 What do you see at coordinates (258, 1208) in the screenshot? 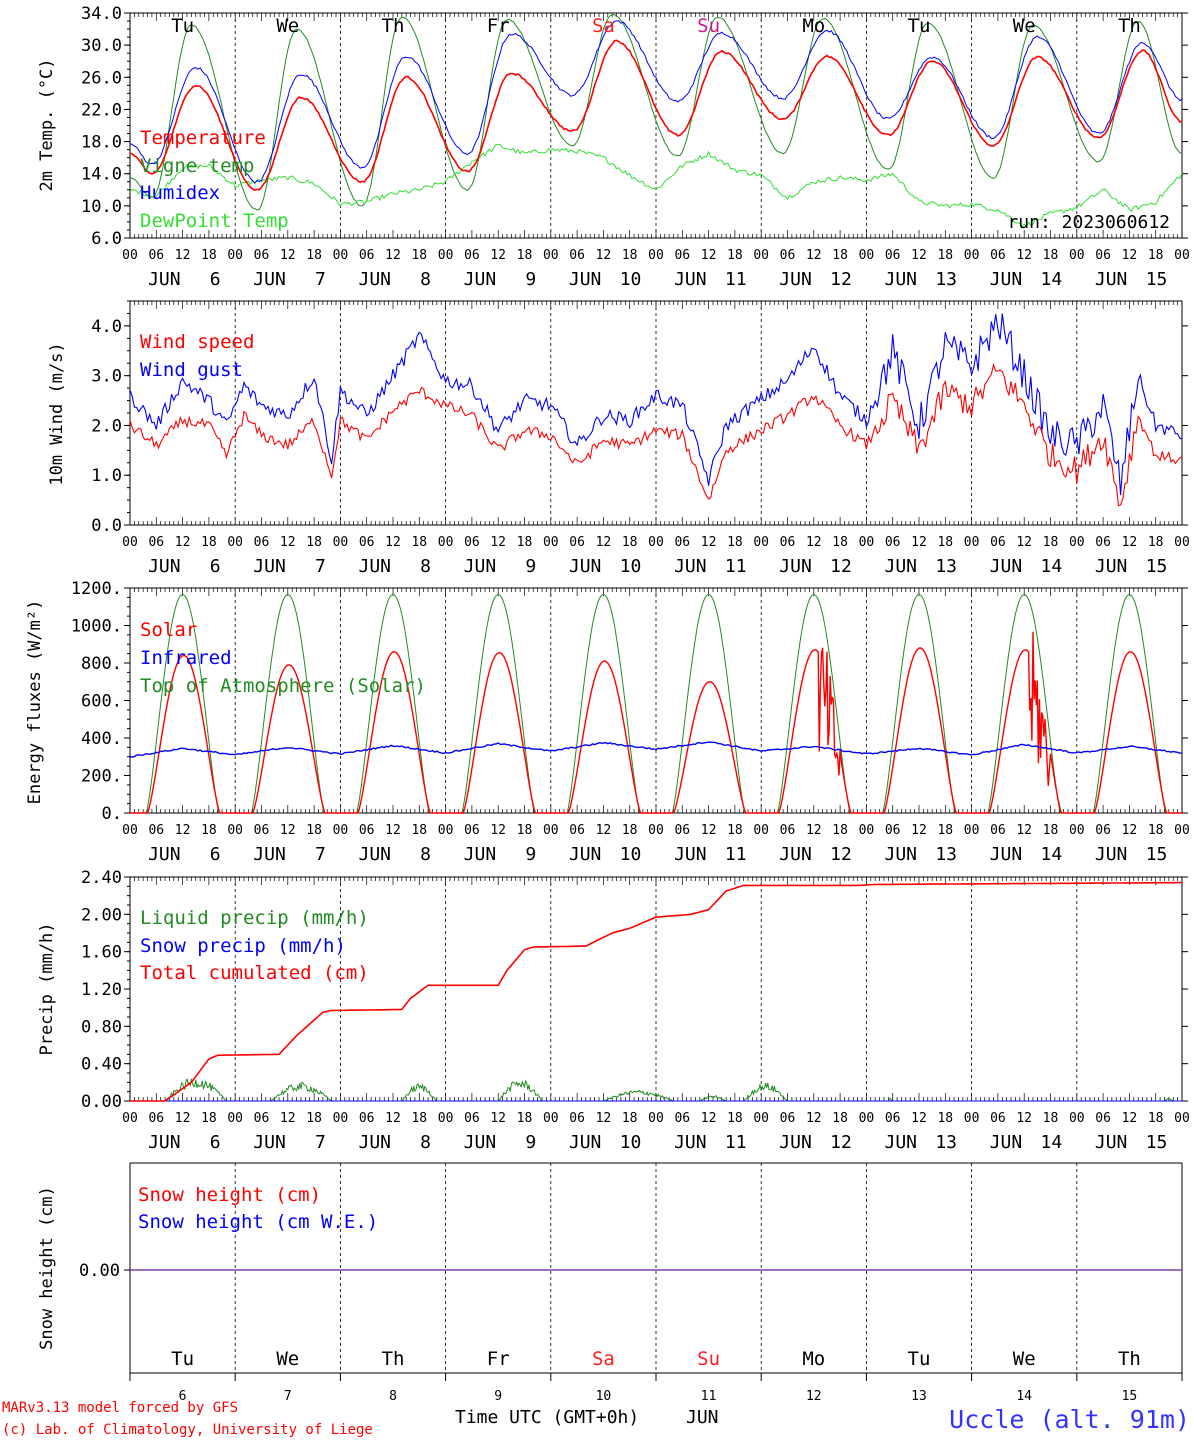
I see `snow-legend: Snow height (cm) Snow height (cm W.E.)` at bounding box center [258, 1208].